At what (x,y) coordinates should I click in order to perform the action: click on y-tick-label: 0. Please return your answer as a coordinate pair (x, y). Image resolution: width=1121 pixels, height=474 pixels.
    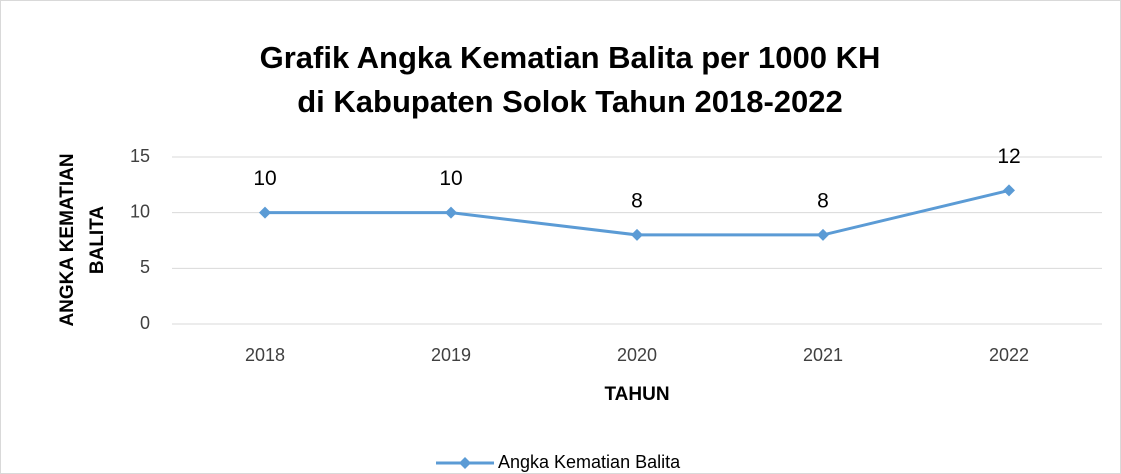
    Looking at the image, I should click on (145, 323).